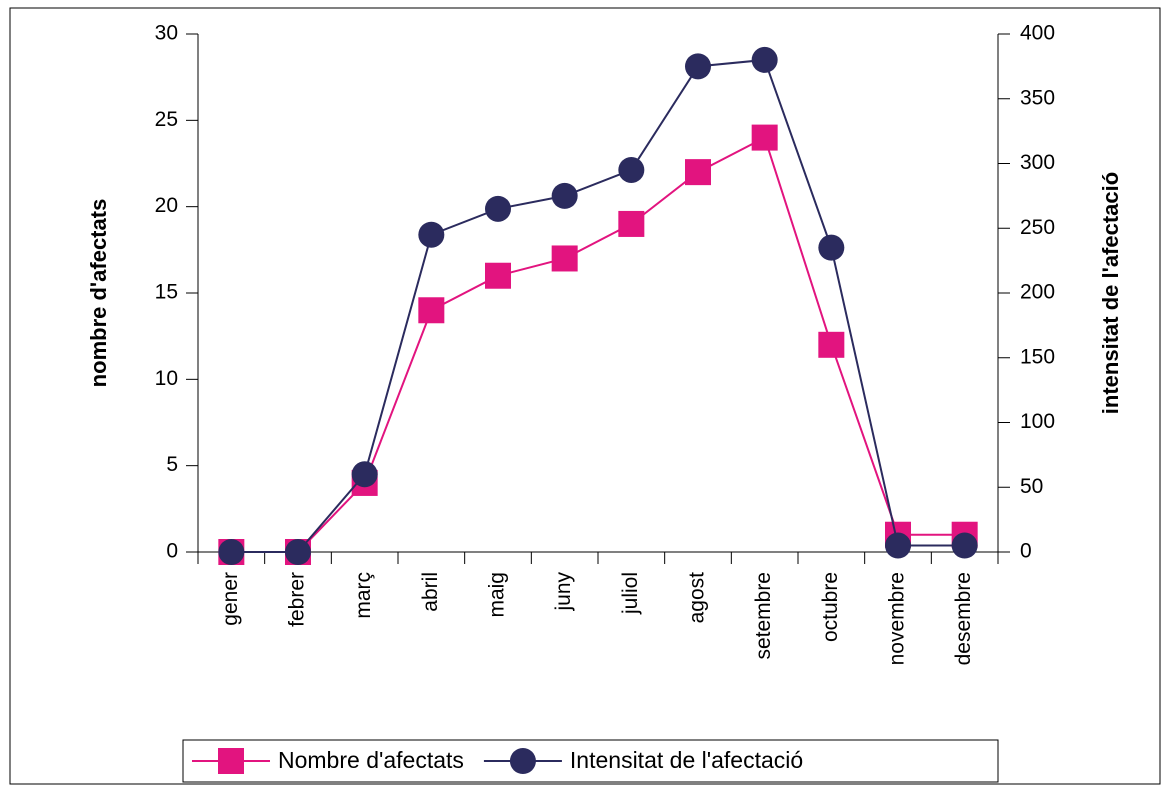  I want to click on y-tick-label: 10, so click(166, 378).